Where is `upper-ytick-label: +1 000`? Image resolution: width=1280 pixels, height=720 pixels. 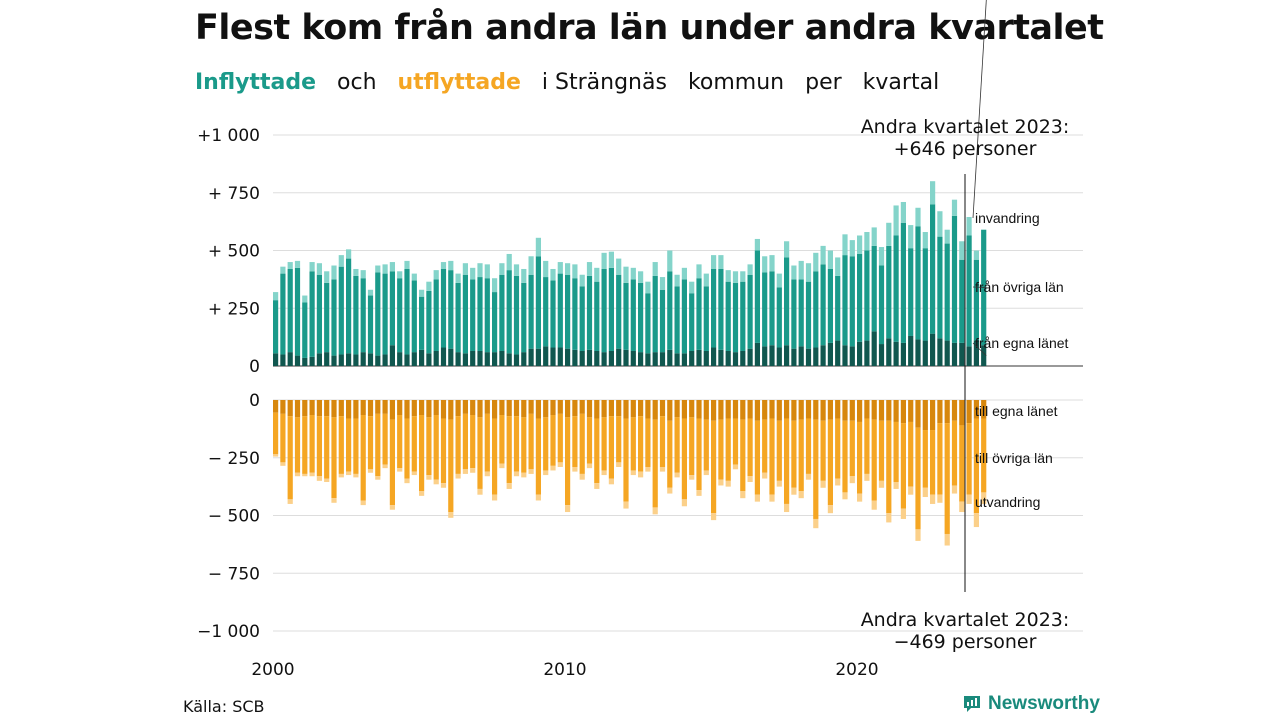 upper-ytick-label: +1 000 is located at coordinates (228, 136).